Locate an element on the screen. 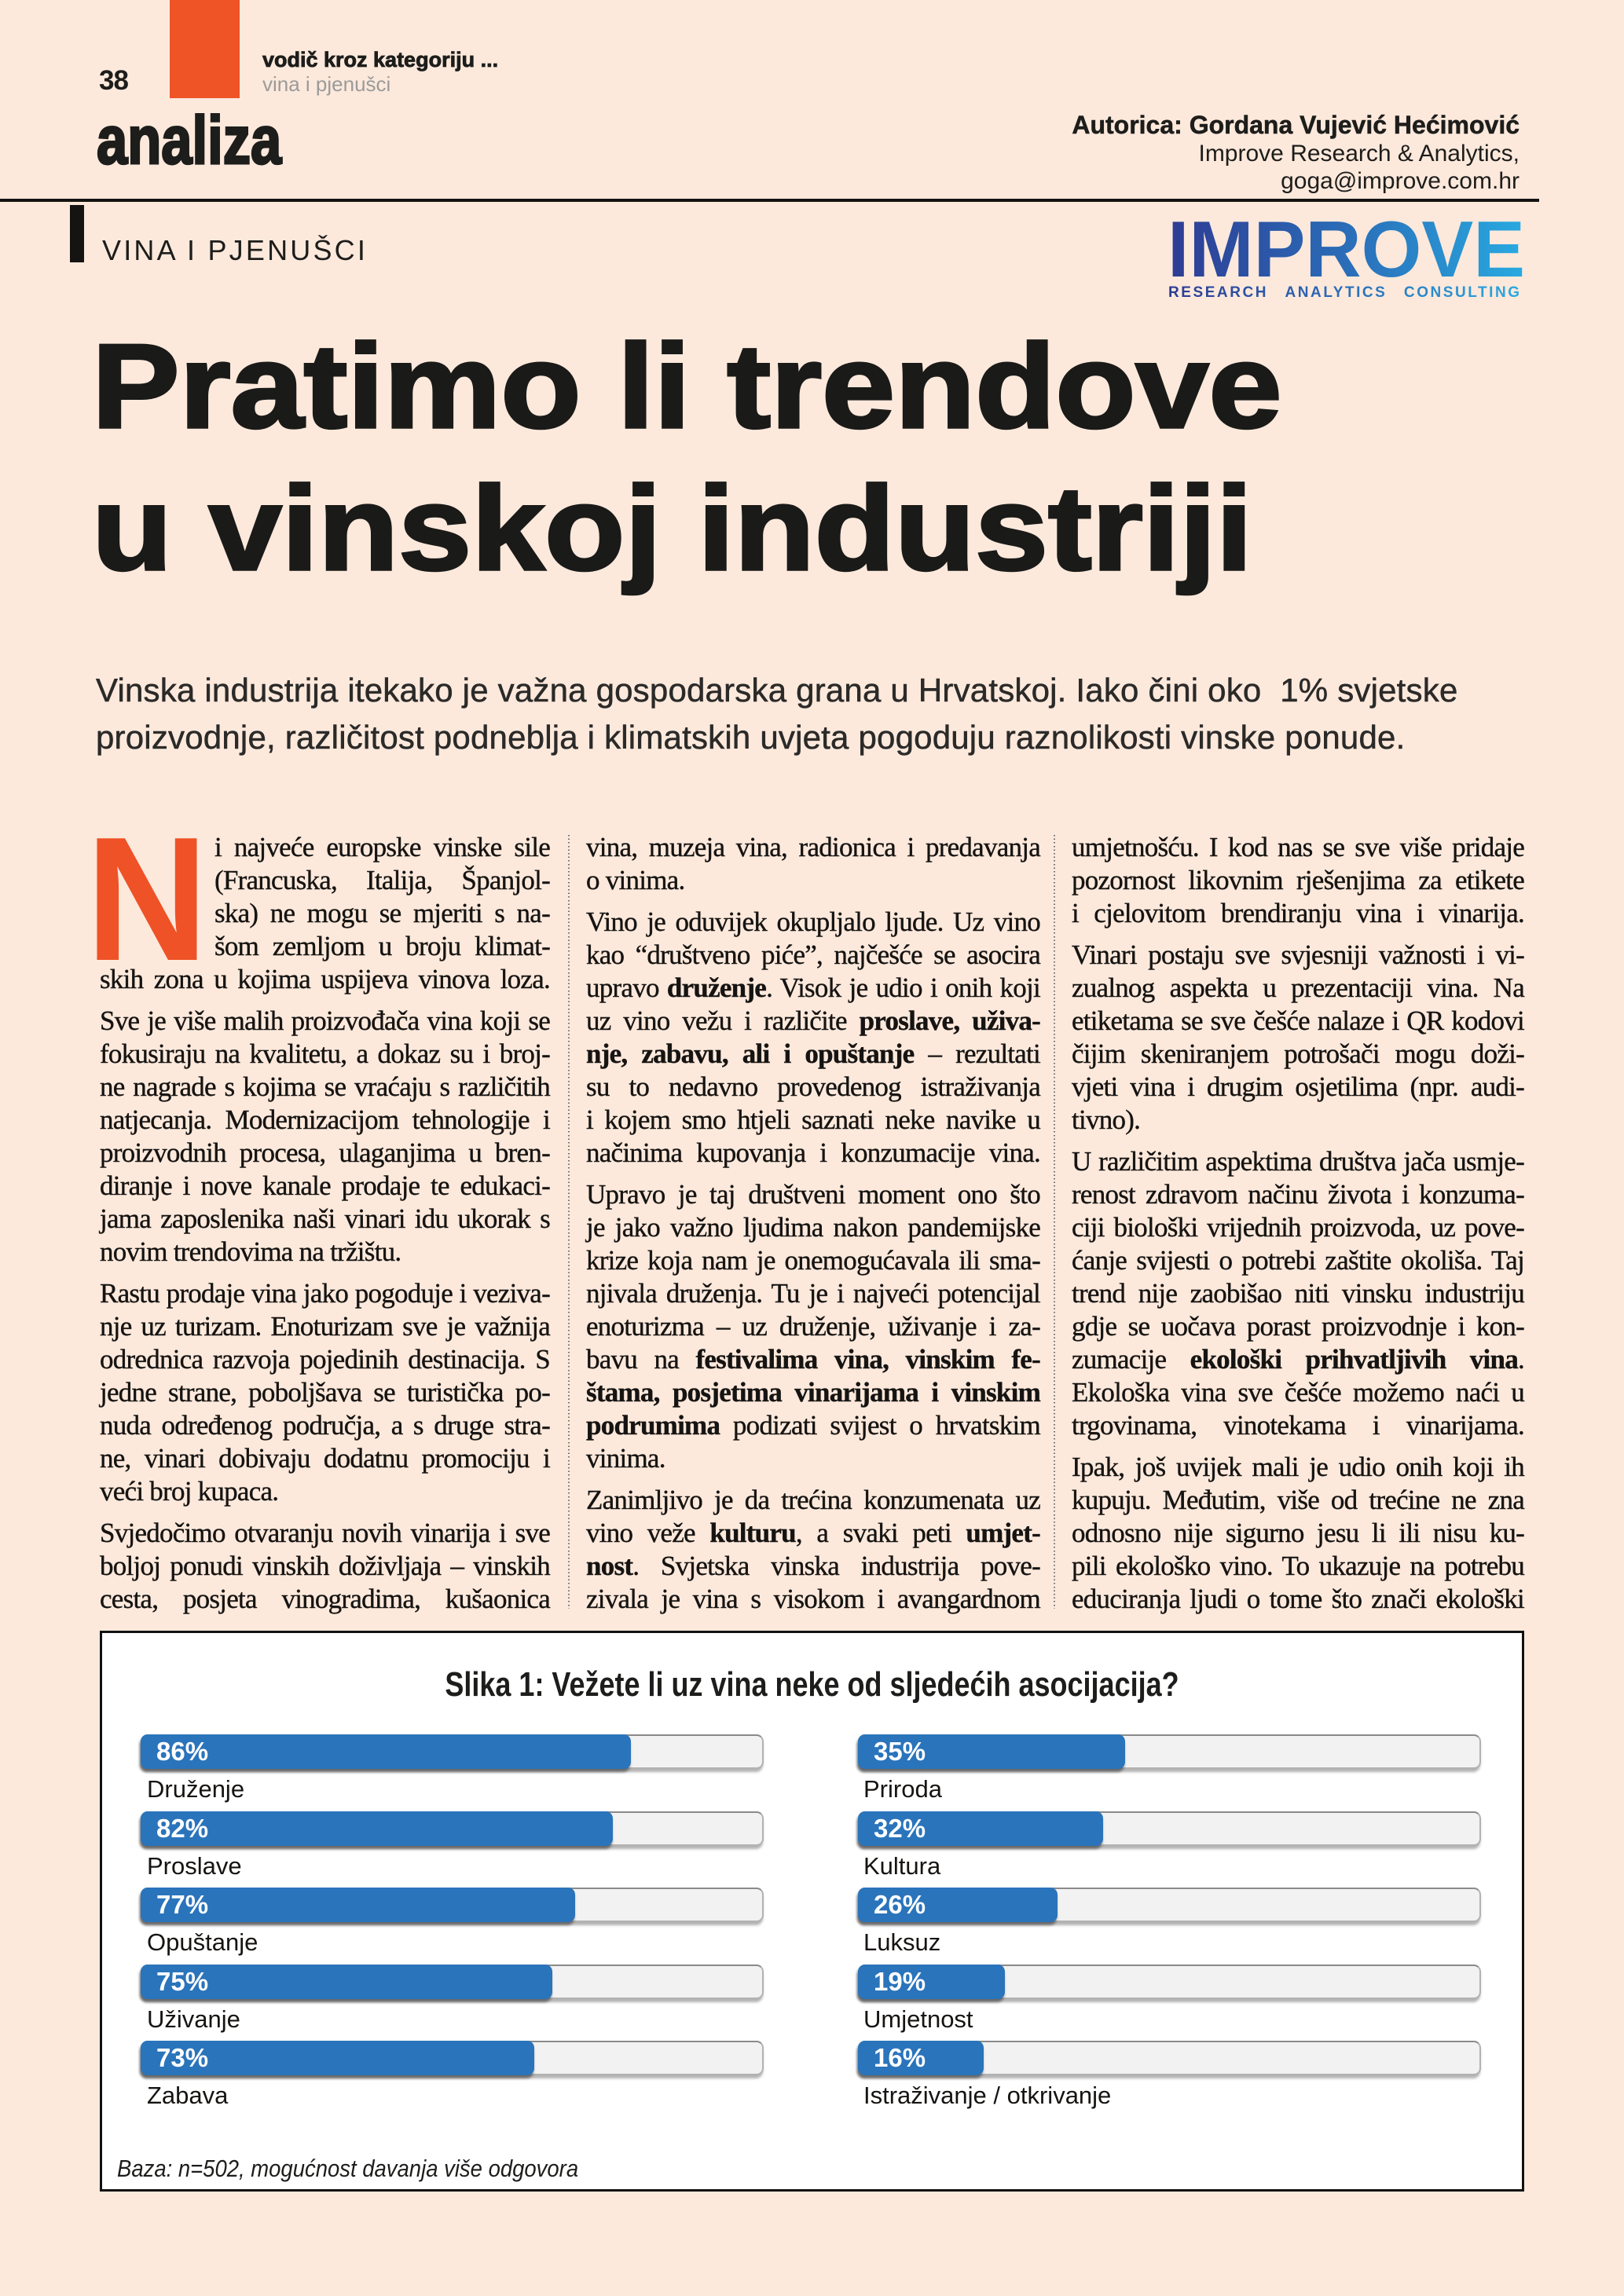 Image resolution: width=1624 pixels, height=2296 pixels. svg-text: IMPROVE is located at coordinates (1347, 250).